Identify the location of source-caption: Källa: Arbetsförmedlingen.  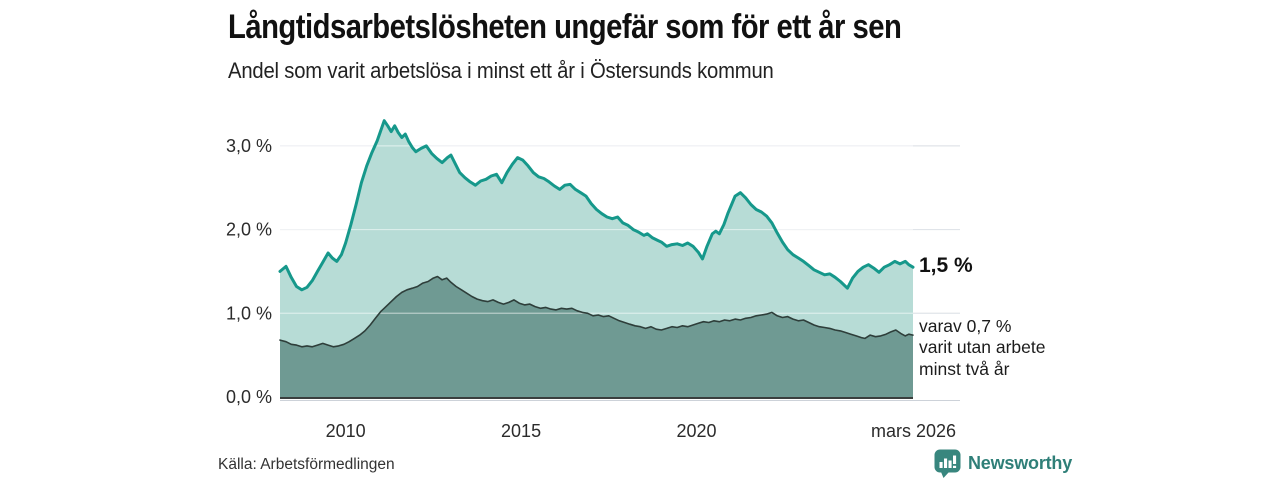
(306, 464).